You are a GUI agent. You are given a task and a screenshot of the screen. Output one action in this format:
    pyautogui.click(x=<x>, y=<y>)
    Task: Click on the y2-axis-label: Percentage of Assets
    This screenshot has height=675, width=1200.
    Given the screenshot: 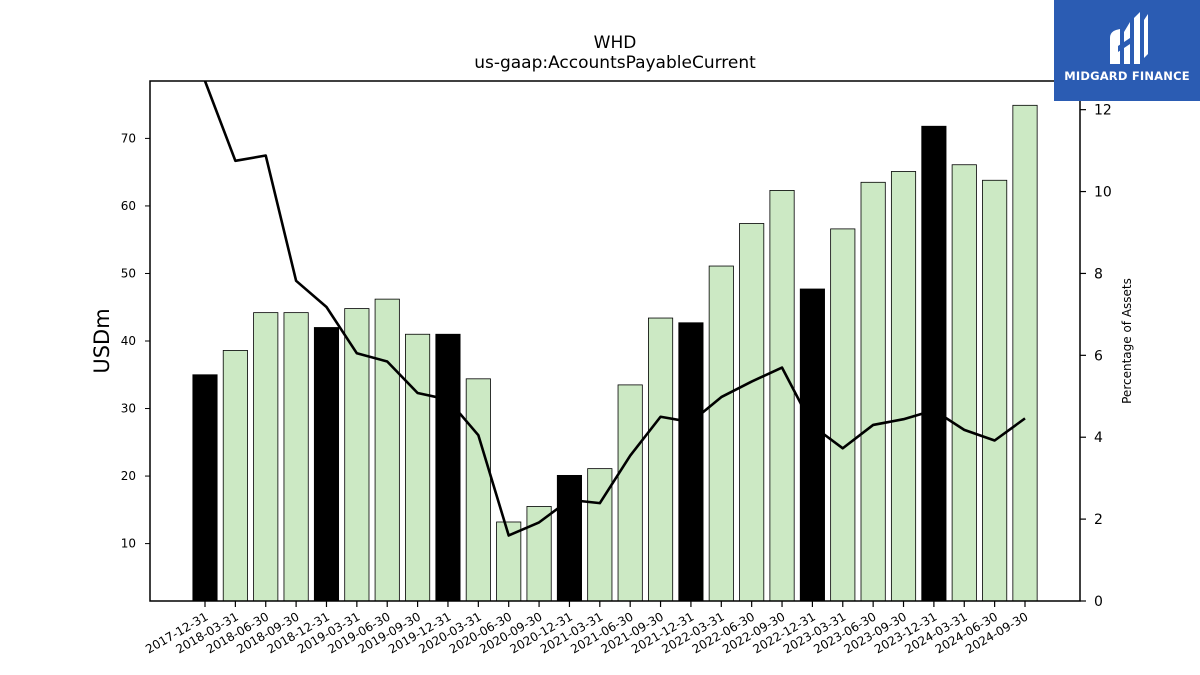 What is the action you would take?
    pyautogui.click(x=1127, y=341)
    